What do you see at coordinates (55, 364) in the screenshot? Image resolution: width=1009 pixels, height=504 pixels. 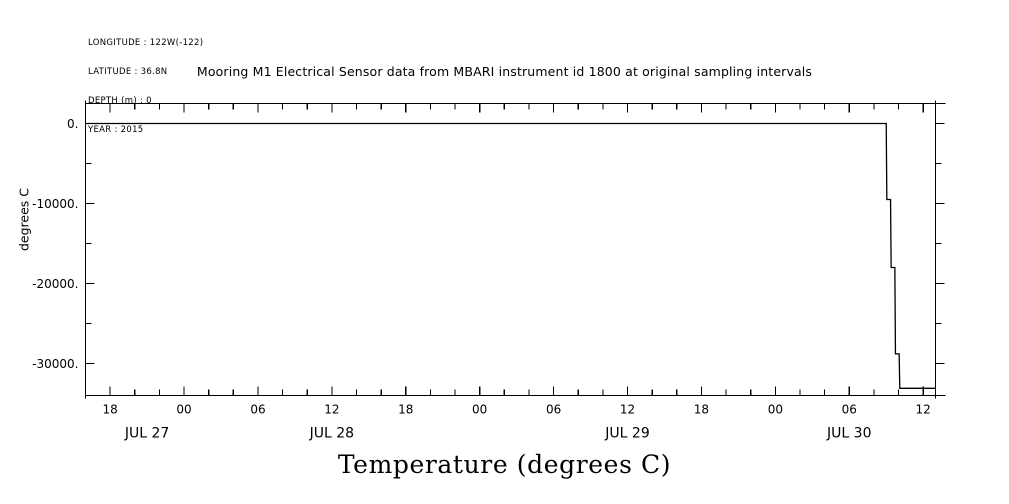 I see `y-tick-label: -30000.` at bounding box center [55, 364].